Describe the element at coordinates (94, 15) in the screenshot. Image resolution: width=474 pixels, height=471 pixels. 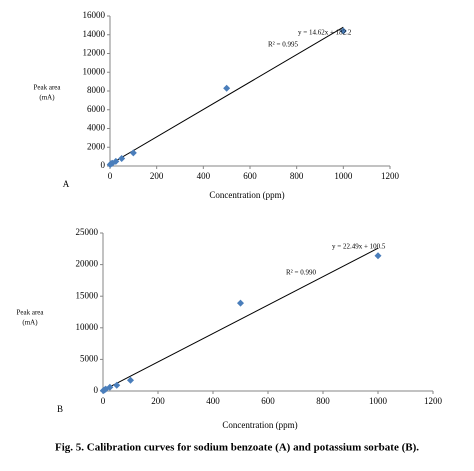
I see `y-tick-label: 16000` at that location.